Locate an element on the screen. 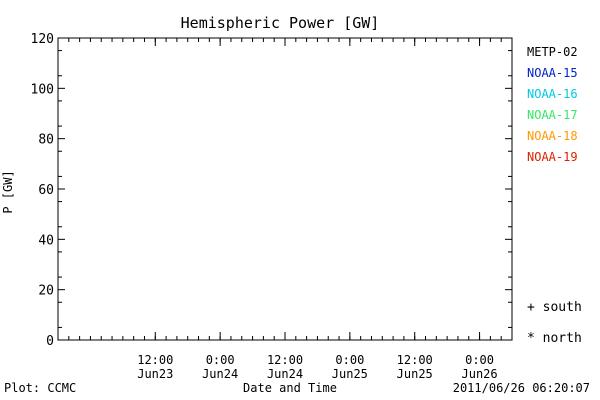 This screenshot has width=600, height=400. y-tick-label: 100 is located at coordinates (42, 89).